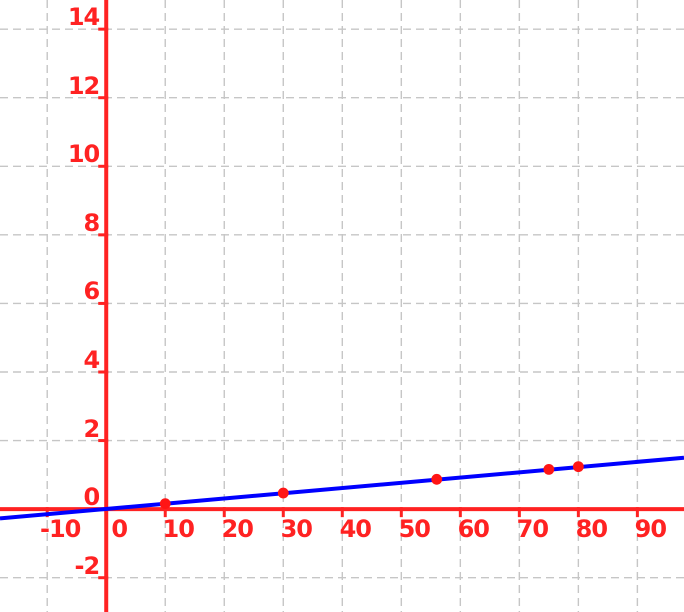 The width and height of the screenshot is (684, 612). What do you see at coordinates (60, 529) in the screenshot?
I see `x-tick-label: -10` at bounding box center [60, 529].